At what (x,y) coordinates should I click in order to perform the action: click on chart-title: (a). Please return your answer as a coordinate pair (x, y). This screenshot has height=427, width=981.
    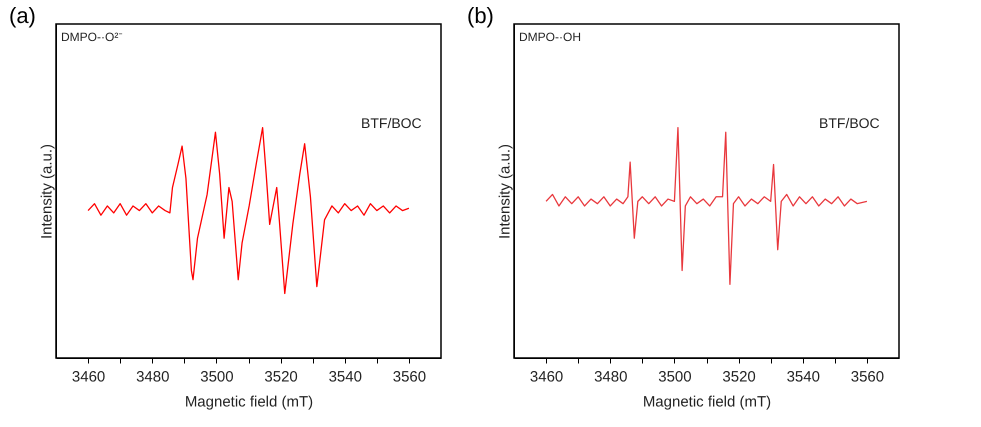
    Looking at the image, I should click on (22, 15).